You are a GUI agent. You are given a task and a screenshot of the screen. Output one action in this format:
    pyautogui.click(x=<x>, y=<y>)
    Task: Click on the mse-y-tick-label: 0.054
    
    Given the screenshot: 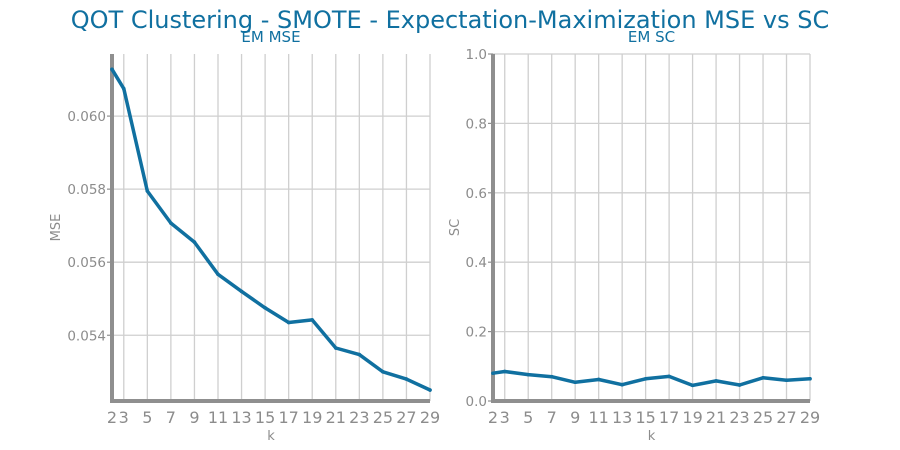 What is the action you would take?
    pyautogui.click(x=86, y=336)
    